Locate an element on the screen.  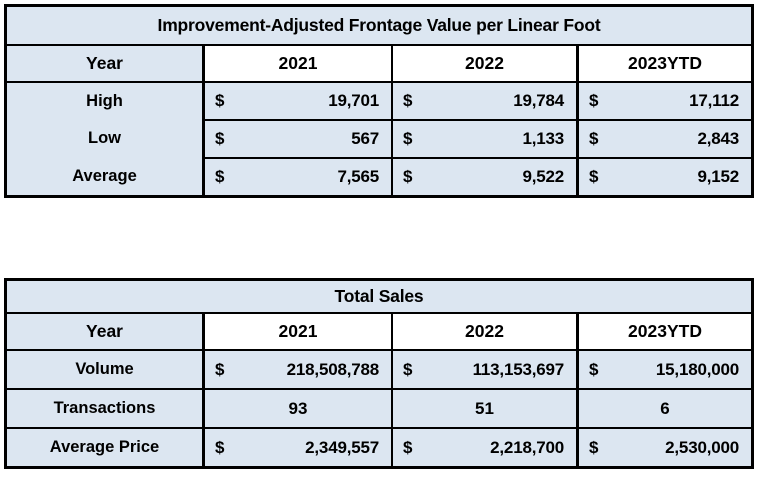
cell-average-price-2022: $ 2,218,700 is located at coordinates (483, 446).